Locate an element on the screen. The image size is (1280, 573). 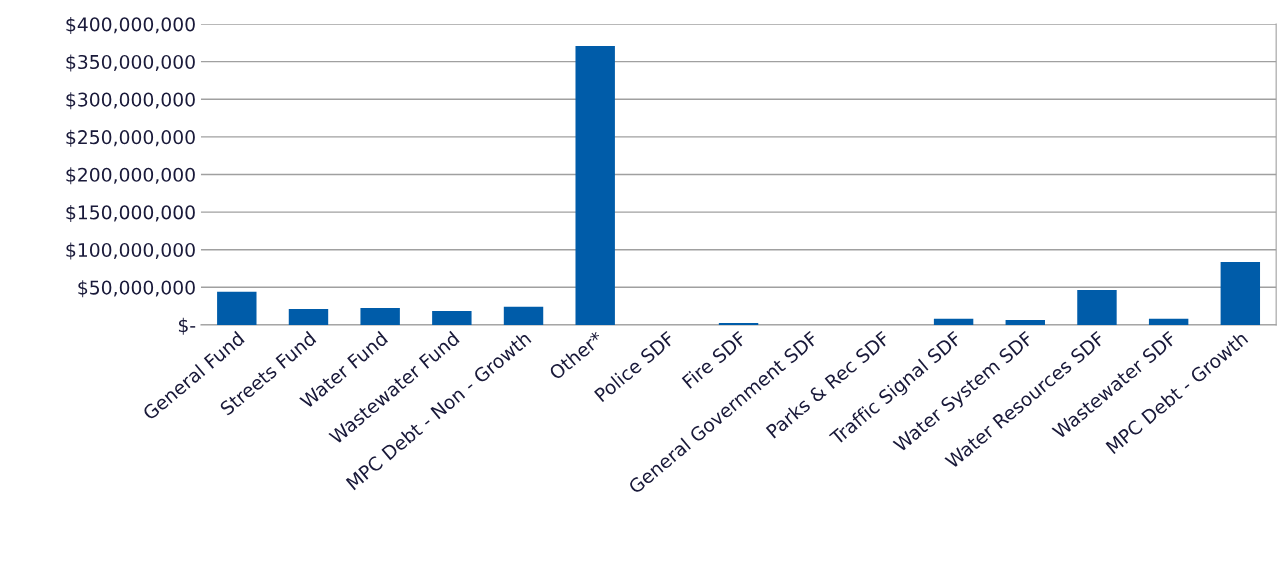
y-tick-label: $150,000,000 is located at coordinates (130, 213).